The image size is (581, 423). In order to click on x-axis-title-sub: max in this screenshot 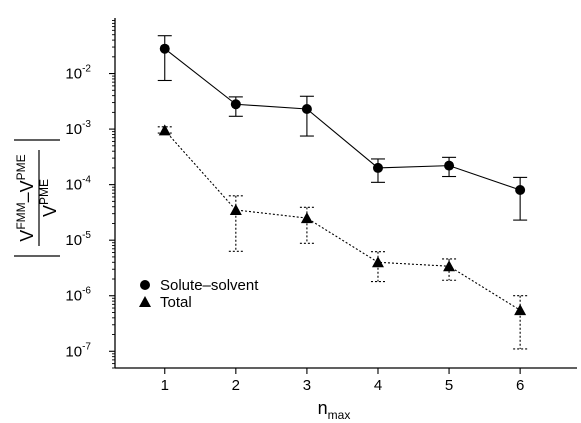, I will do `click(339, 415)`.